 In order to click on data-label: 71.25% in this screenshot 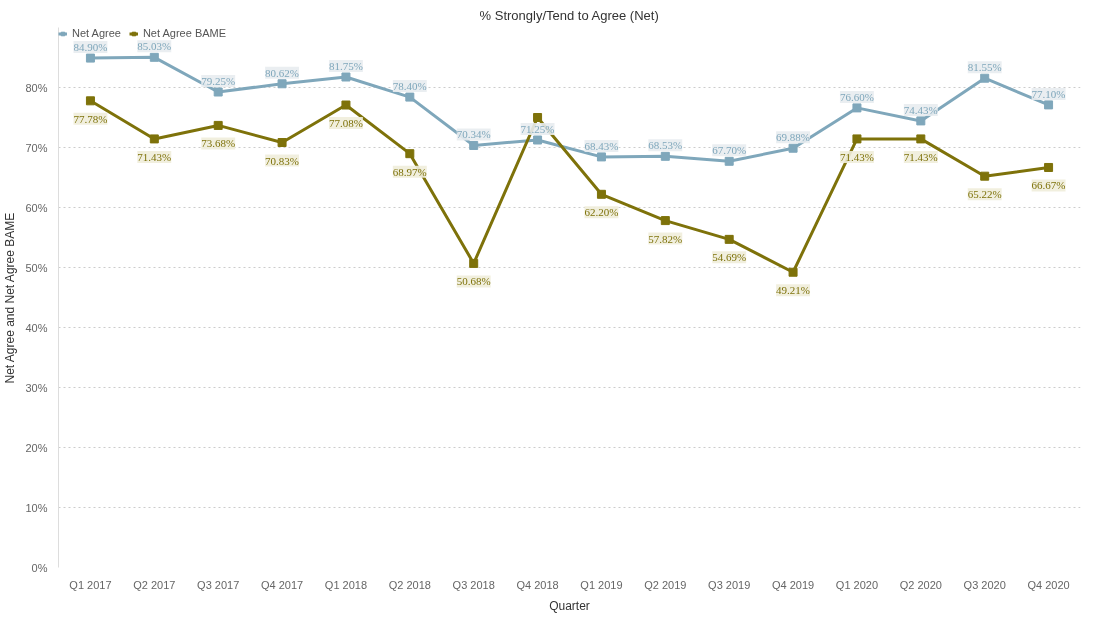, I will do `click(537, 129)`.